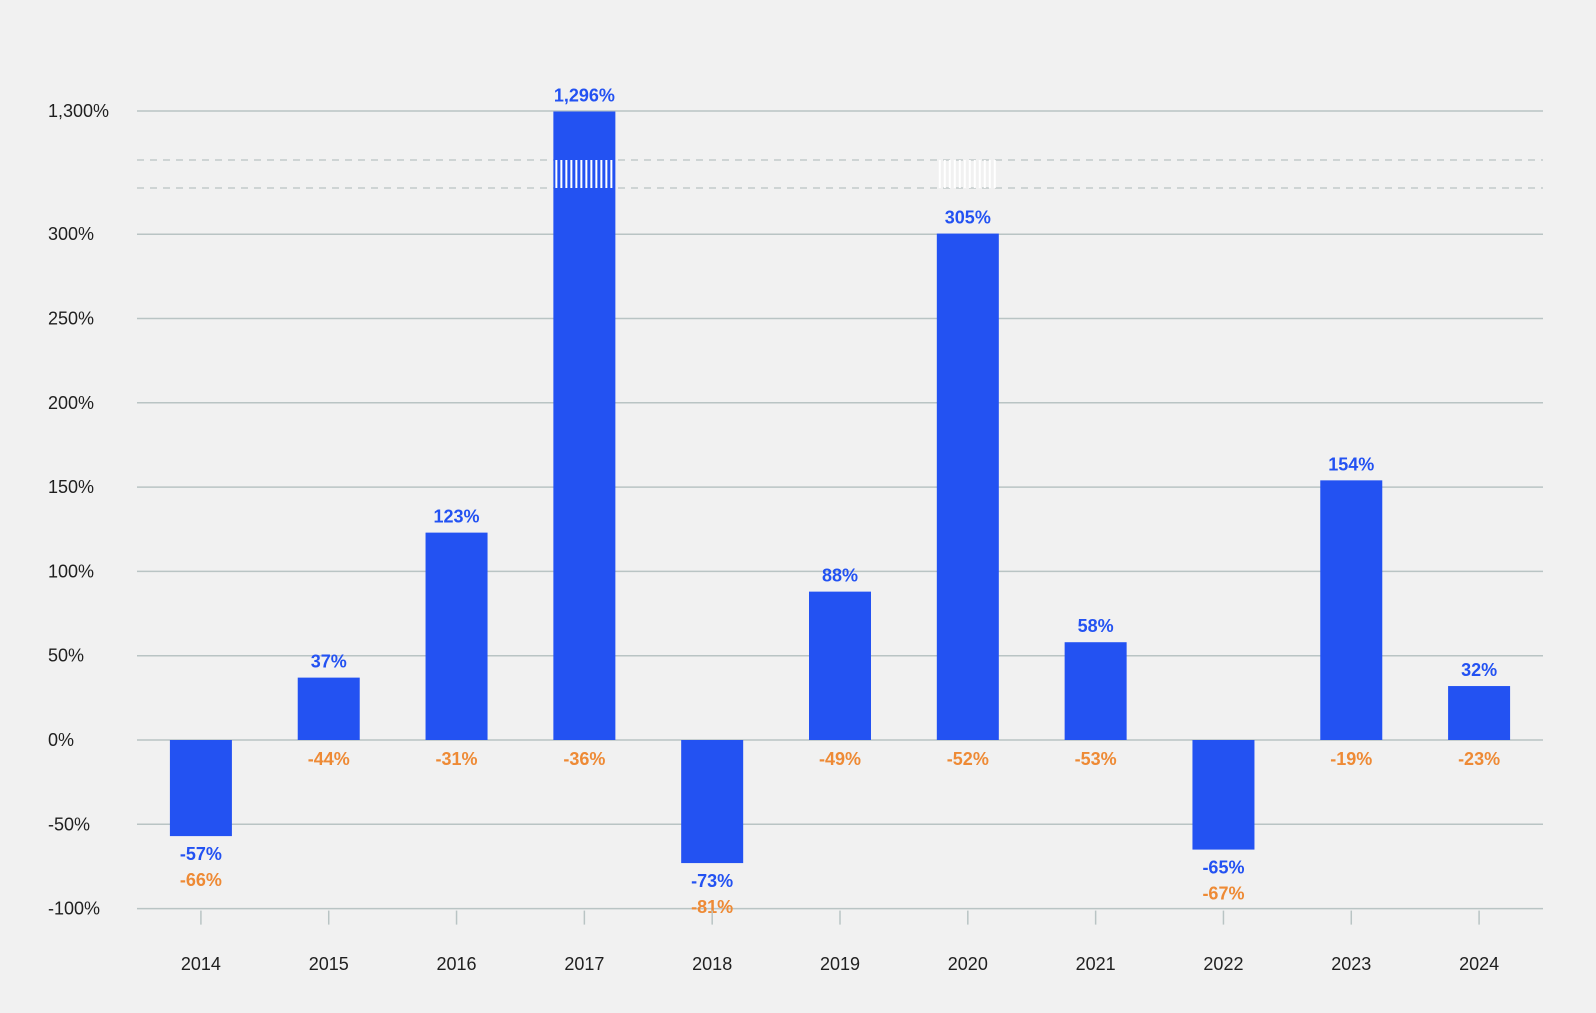  Describe the element at coordinates (457, 964) in the screenshot. I see `x-tick-label: 2016` at that location.